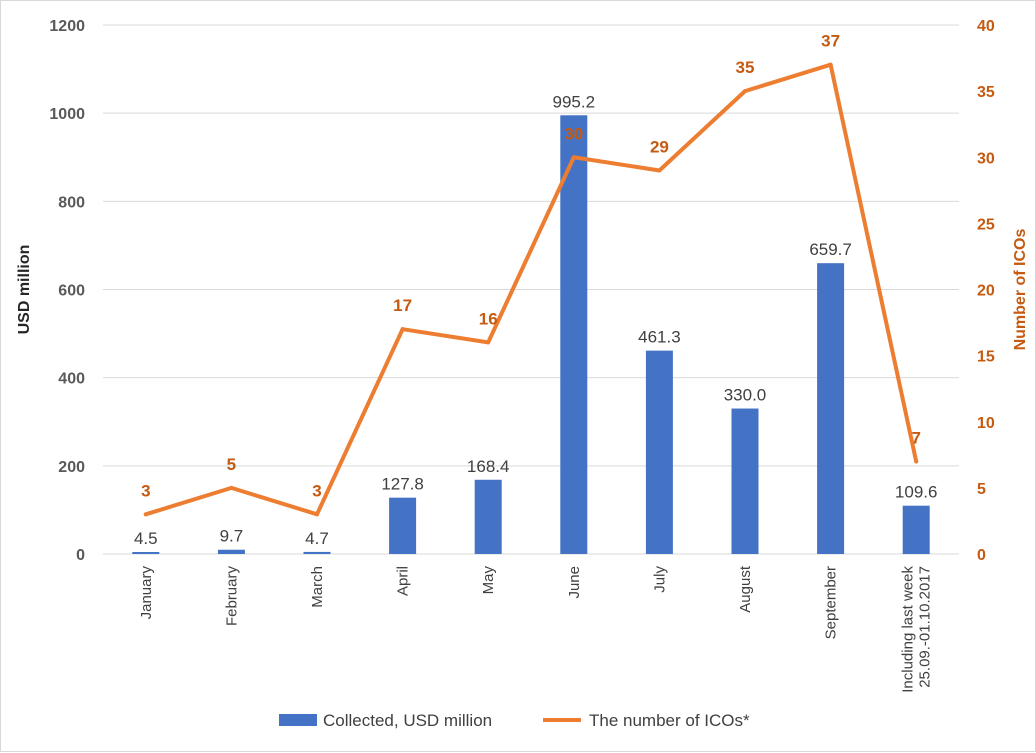  Describe the element at coordinates (830, 41) in the screenshot. I see `line-data-label: 37` at that location.